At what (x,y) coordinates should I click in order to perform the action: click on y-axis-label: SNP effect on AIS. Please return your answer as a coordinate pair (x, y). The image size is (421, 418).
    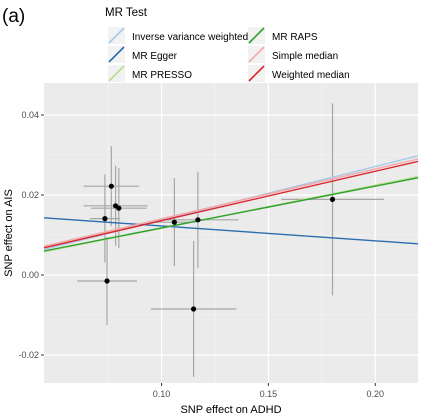
    Looking at the image, I should click on (9, 233).